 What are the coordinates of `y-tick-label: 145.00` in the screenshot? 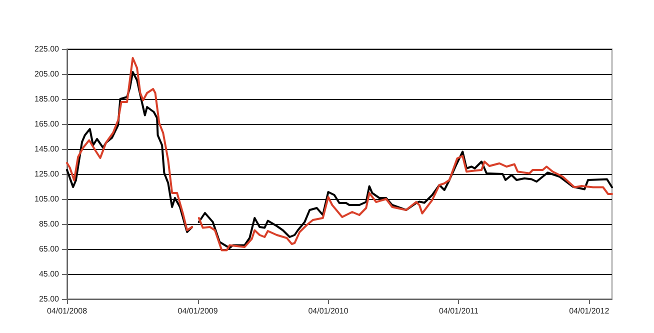 It's located at (47, 149).